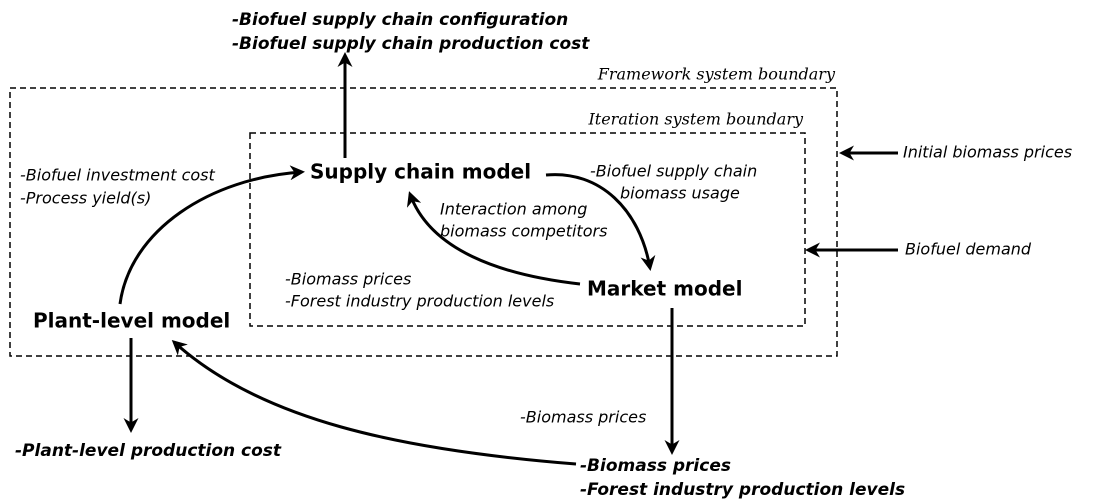 Image resolution: width=1097 pixels, height=501 pixels. Describe the element at coordinates (85, 198) in the screenshot. I see `edge-label: -Process yield(s)` at that location.